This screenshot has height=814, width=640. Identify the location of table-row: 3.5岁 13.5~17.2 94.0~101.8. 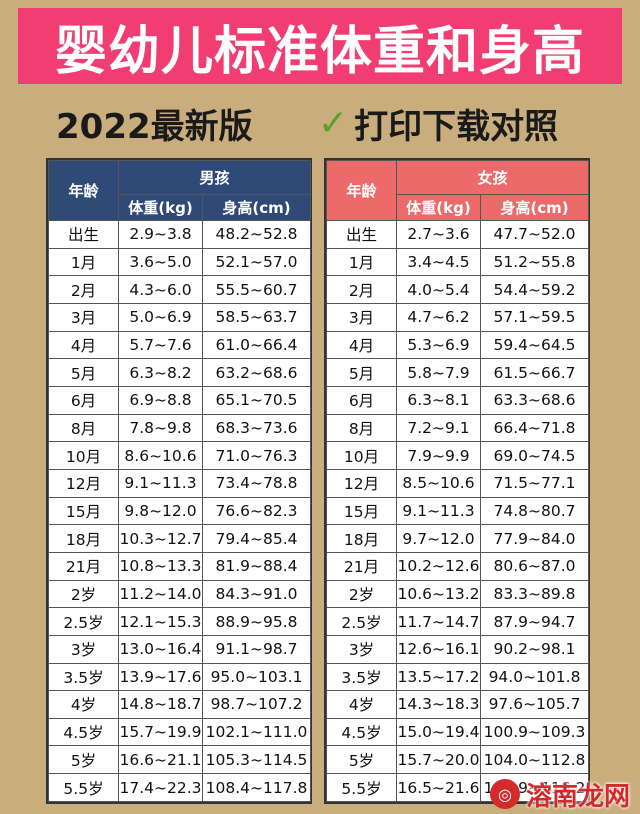
(458, 677).